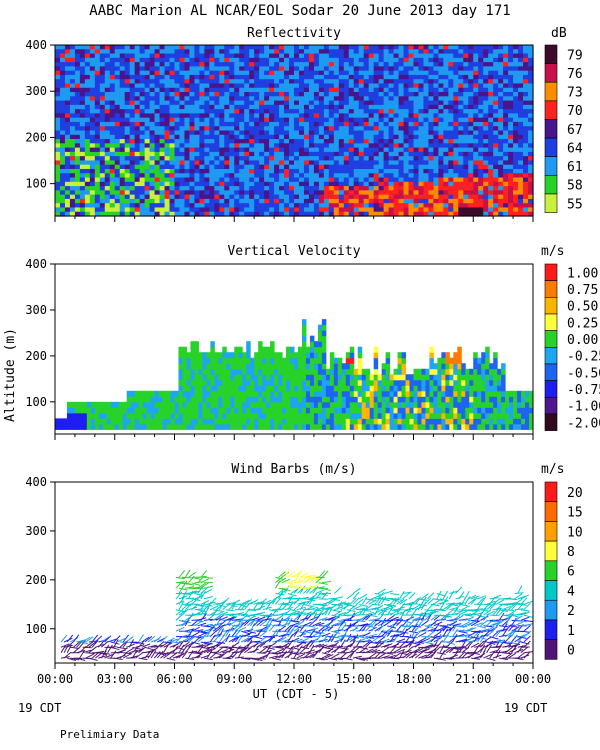 Image resolution: width=600 pixels, height=750 pixels. What do you see at coordinates (551, 166) in the screenshot?
I see `colorbar-swatch` at bounding box center [551, 166].